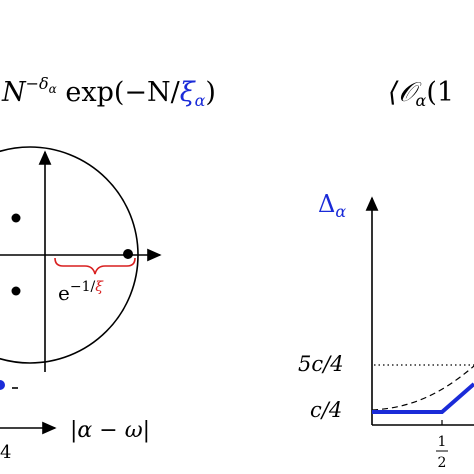 The image size is (474, 474). Describe the element at coordinates (332, 205) in the screenshot. I see `y-label: Δα` at that location.